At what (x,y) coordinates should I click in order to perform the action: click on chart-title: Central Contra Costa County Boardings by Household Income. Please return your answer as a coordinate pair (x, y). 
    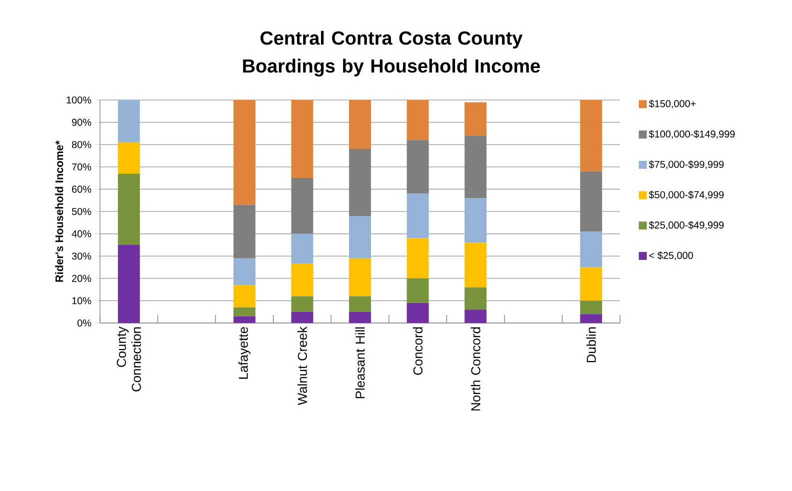
    Looking at the image, I should click on (391, 53).